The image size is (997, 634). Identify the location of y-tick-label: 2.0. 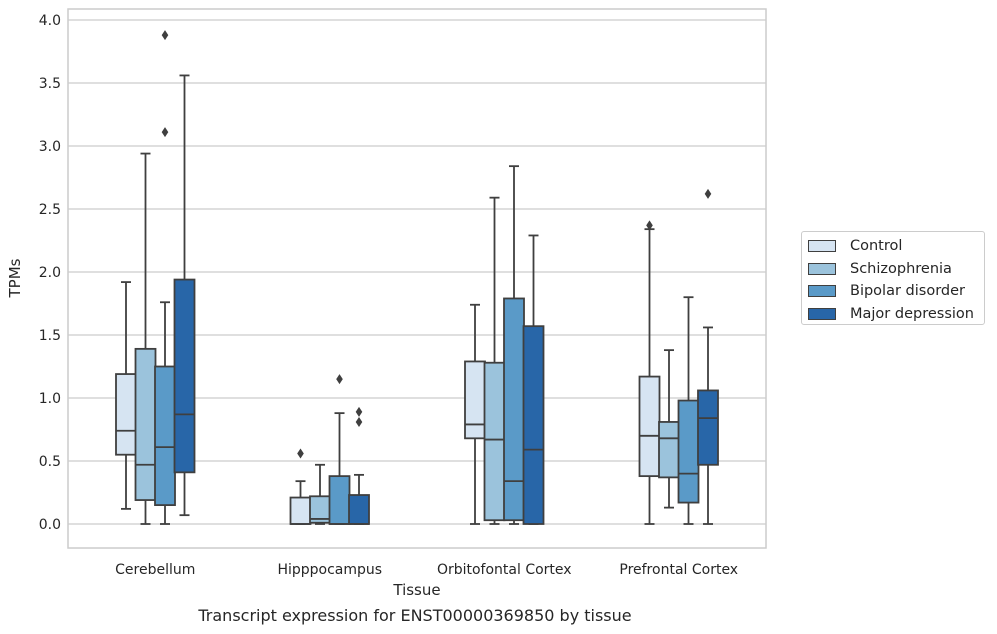
(50, 273).